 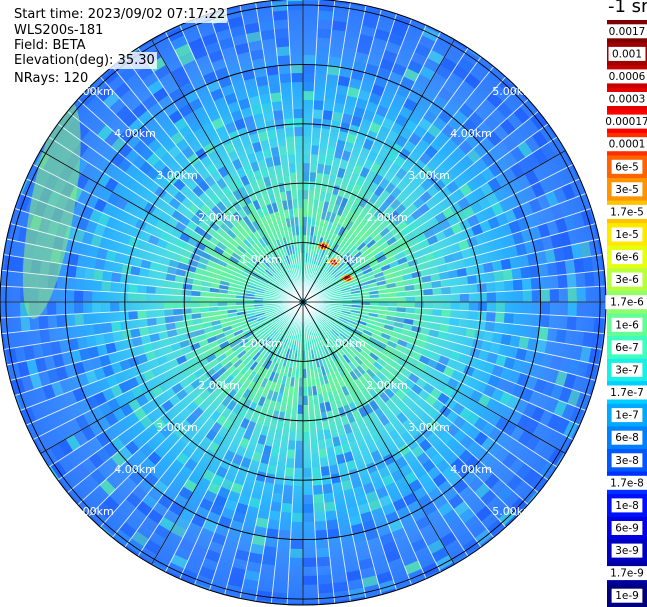 What do you see at coordinates (627, 550) in the screenshot?
I see `colorbar-label-bg` at bounding box center [627, 550].